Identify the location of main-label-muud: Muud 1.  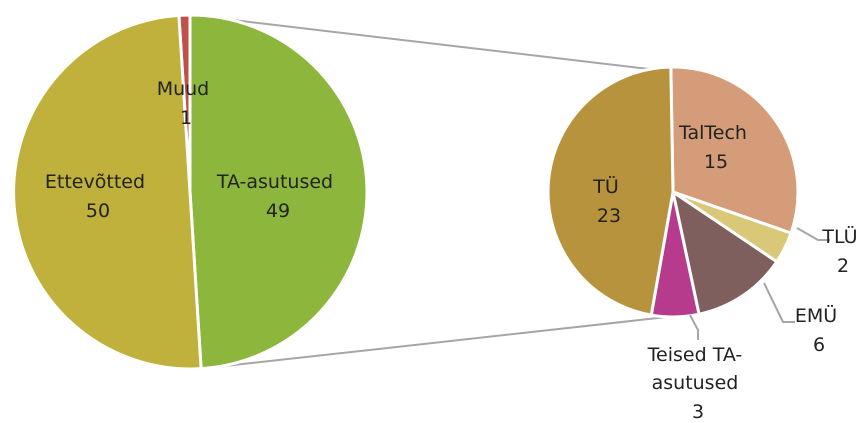
(186, 103).